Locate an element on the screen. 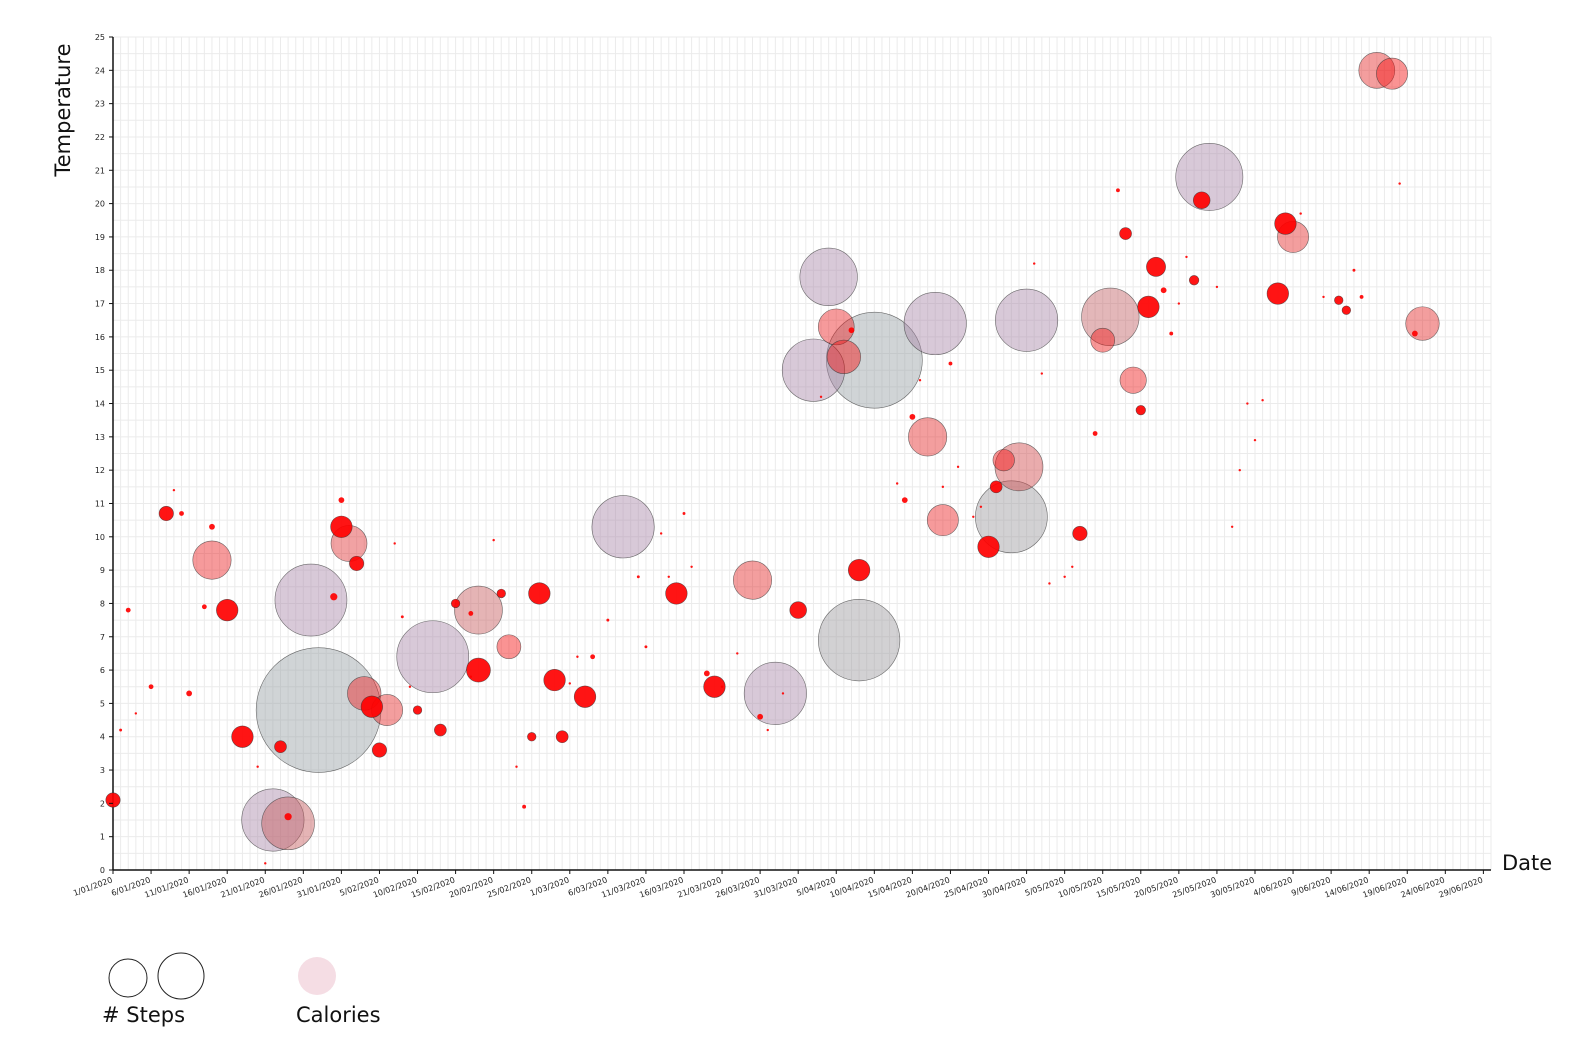 This screenshot has width=1591, height=1041. x-tick-label: 31/03/2020 is located at coordinates (775, 887).